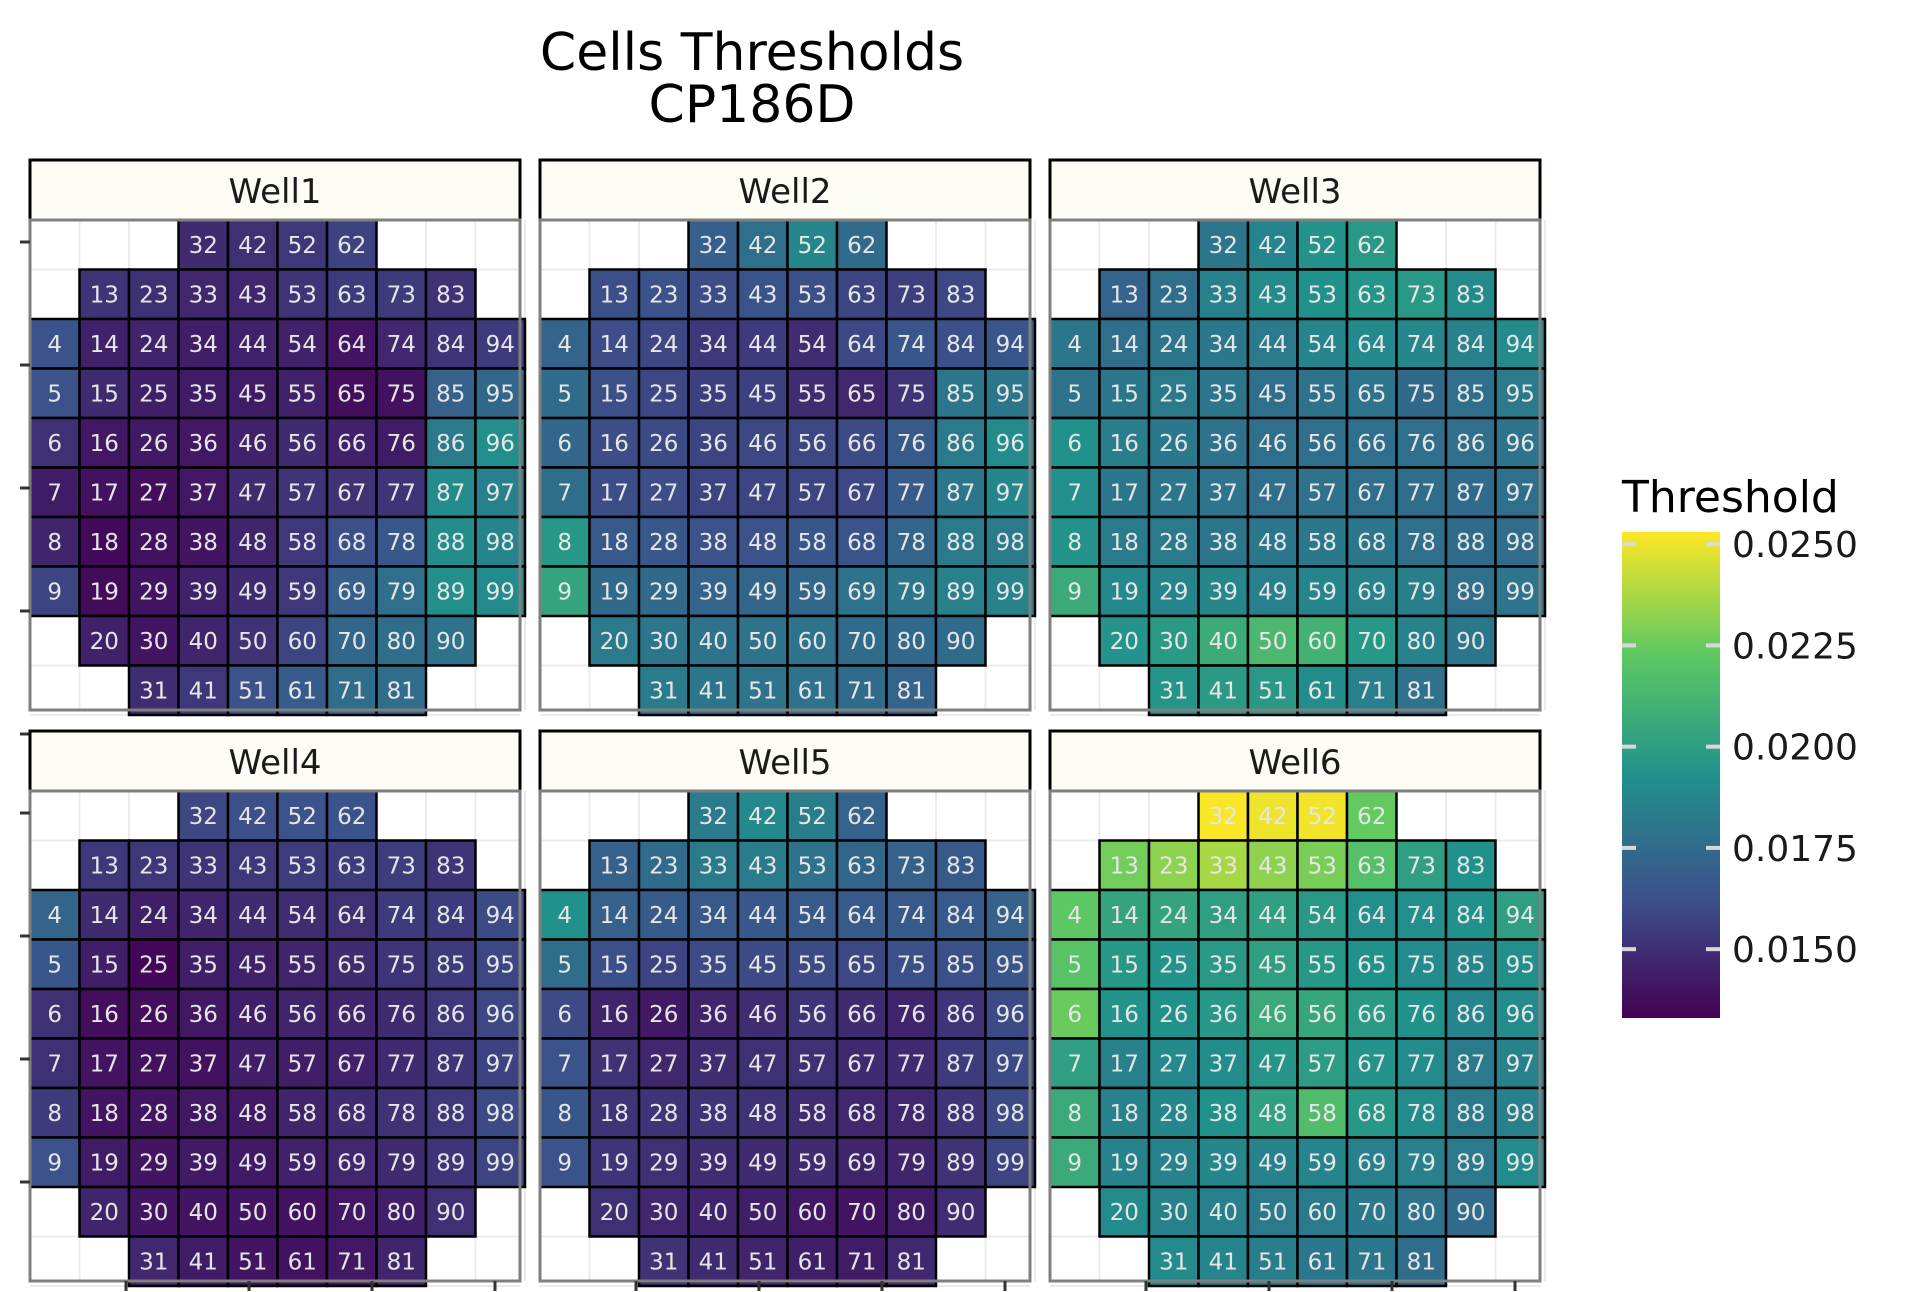  What do you see at coordinates (1173, 916) in the screenshot?
I see `cell-label: 24` at bounding box center [1173, 916].